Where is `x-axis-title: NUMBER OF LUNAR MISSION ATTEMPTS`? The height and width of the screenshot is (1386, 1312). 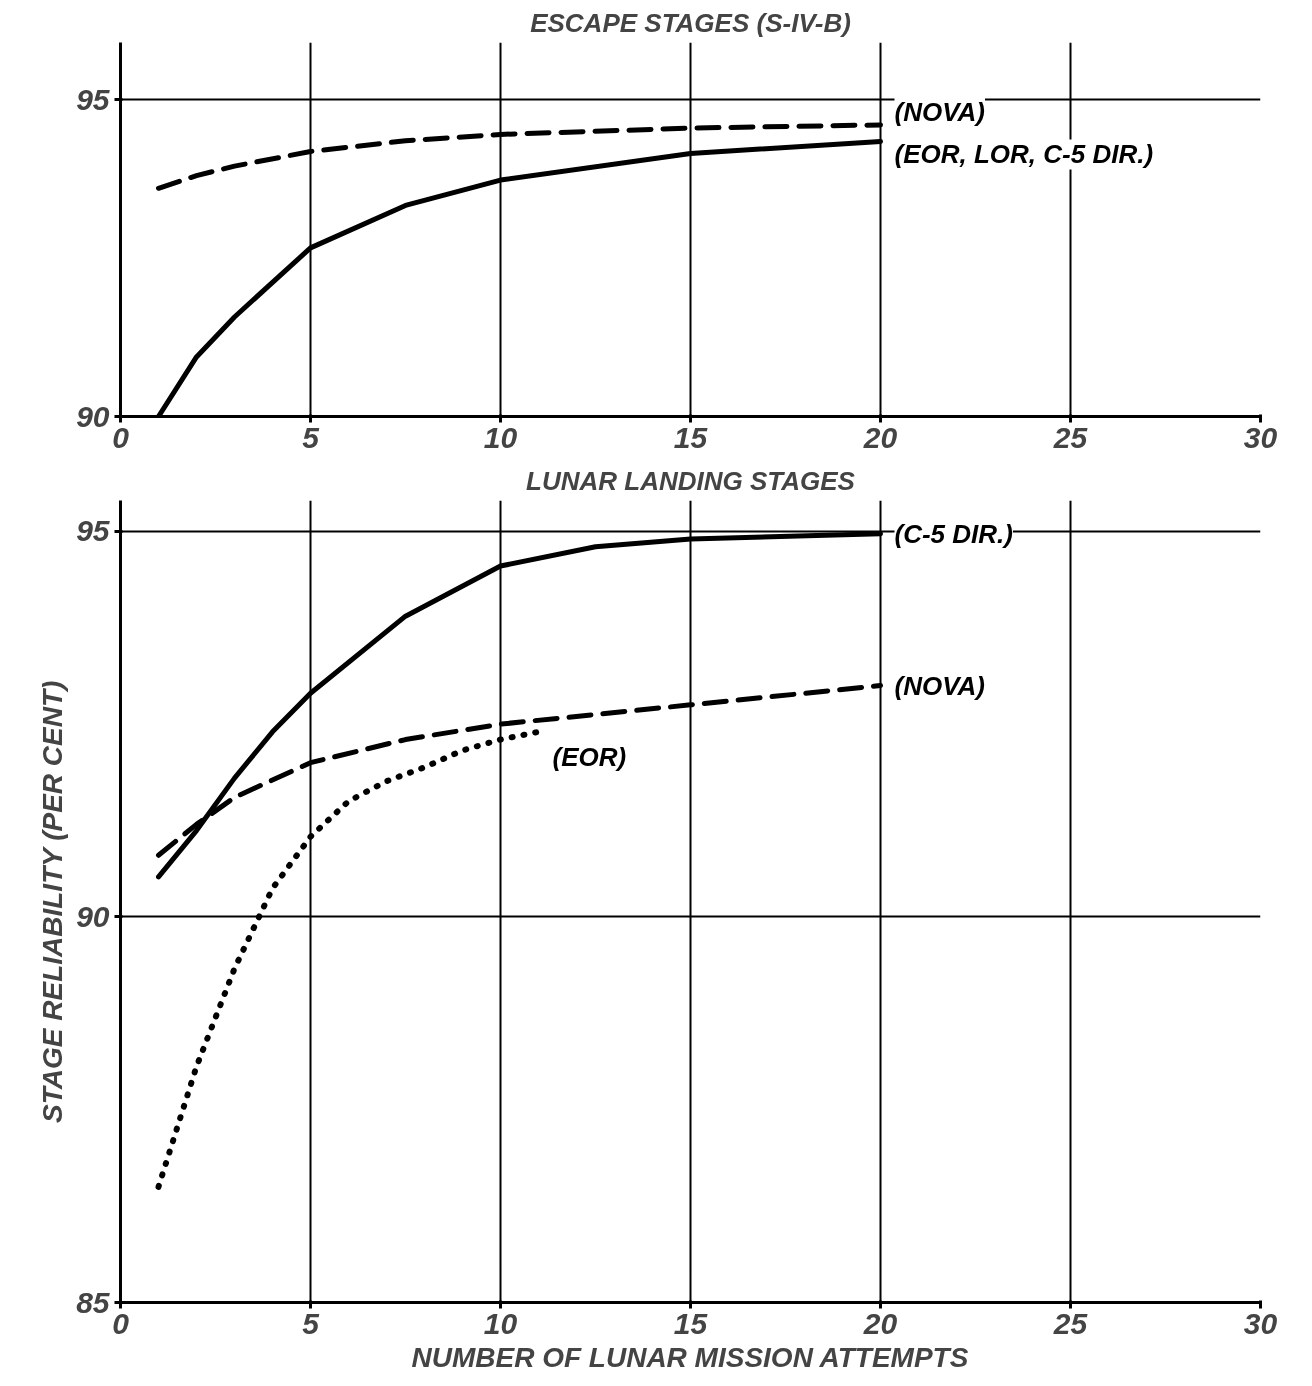
x-axis-title: NUMBER OF LUNAR MISSION ATTEMPTS is located at coordinates (690, 1357).